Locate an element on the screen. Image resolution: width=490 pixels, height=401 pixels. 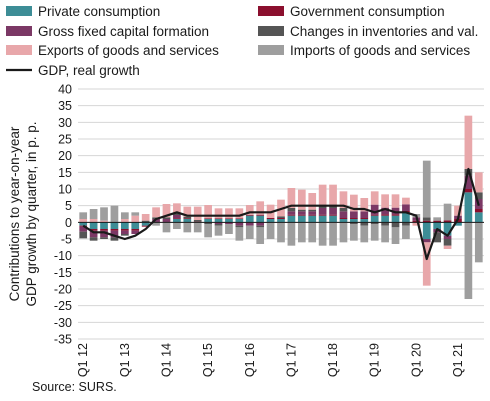
y-axis-title-line-2: GDP growth by quarter, in p. p. is located at coordinates (31, 213).